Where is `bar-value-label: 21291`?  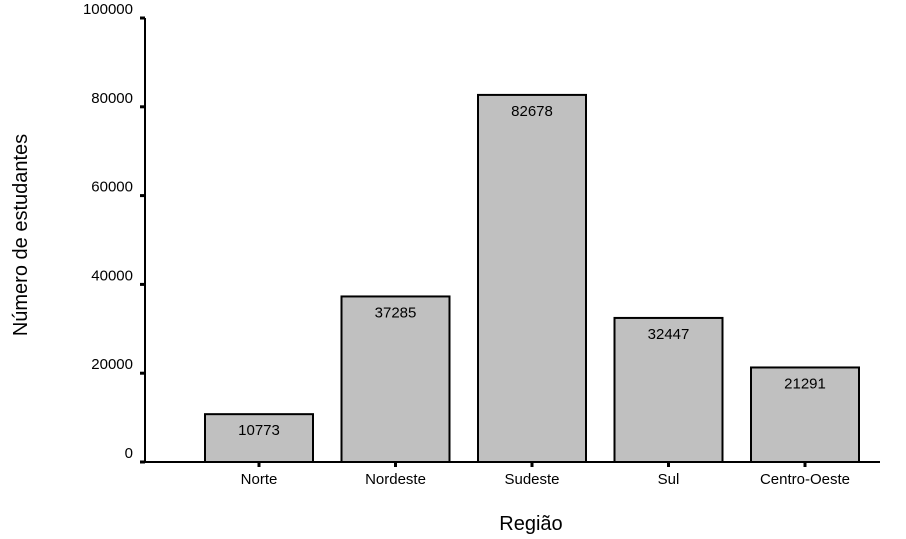
bar-value-label: 21291 is located at coordinates (805, 383).